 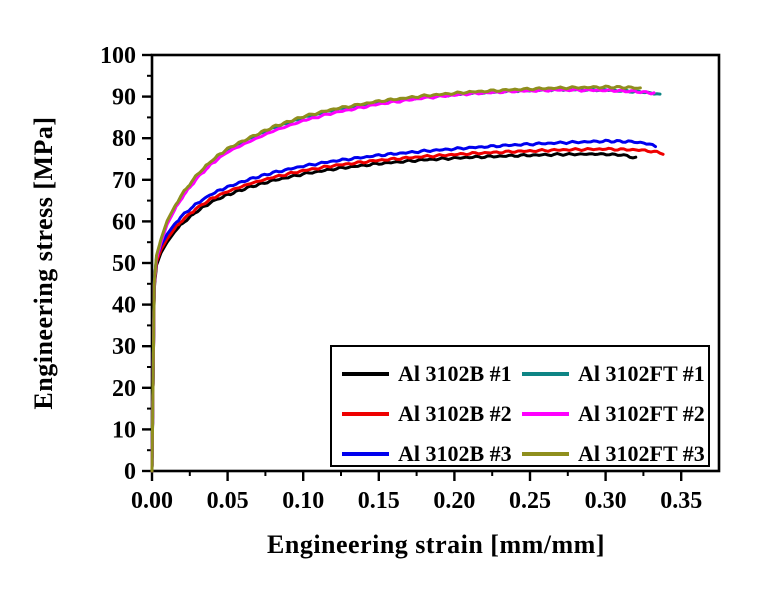 I want to click on x-axis-title: Engineering strain [mm/mm], so click(x=436, y=544).